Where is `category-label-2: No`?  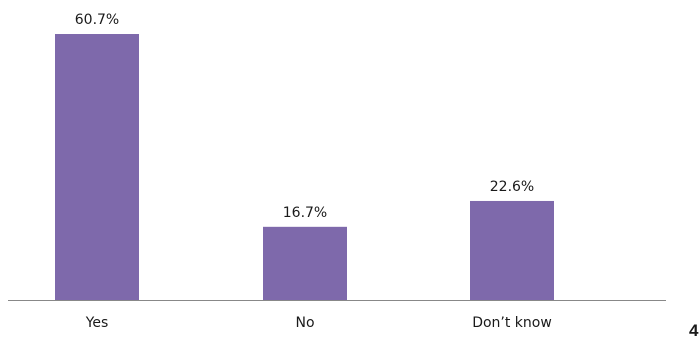 category-label-2: No is located at coordinates (304, 323).